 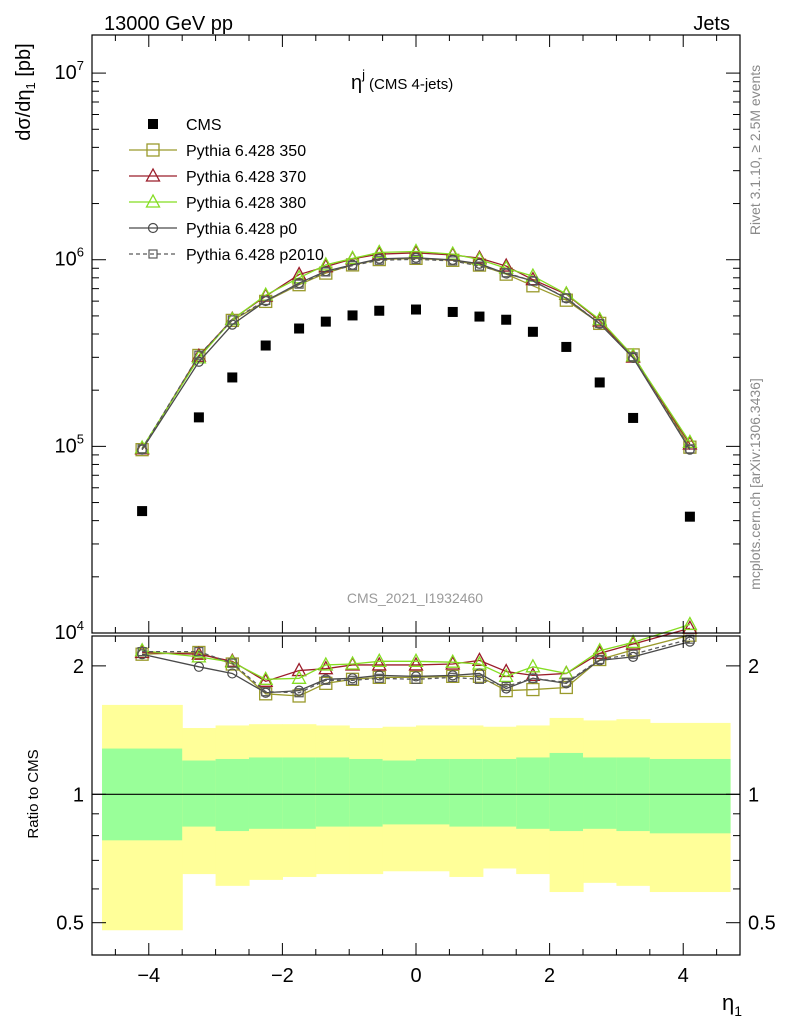 What do you see at coordinates (69, 71) in the screenshot?
I see `y-tick-label: 10⁷` at bounding box center [69, 71].